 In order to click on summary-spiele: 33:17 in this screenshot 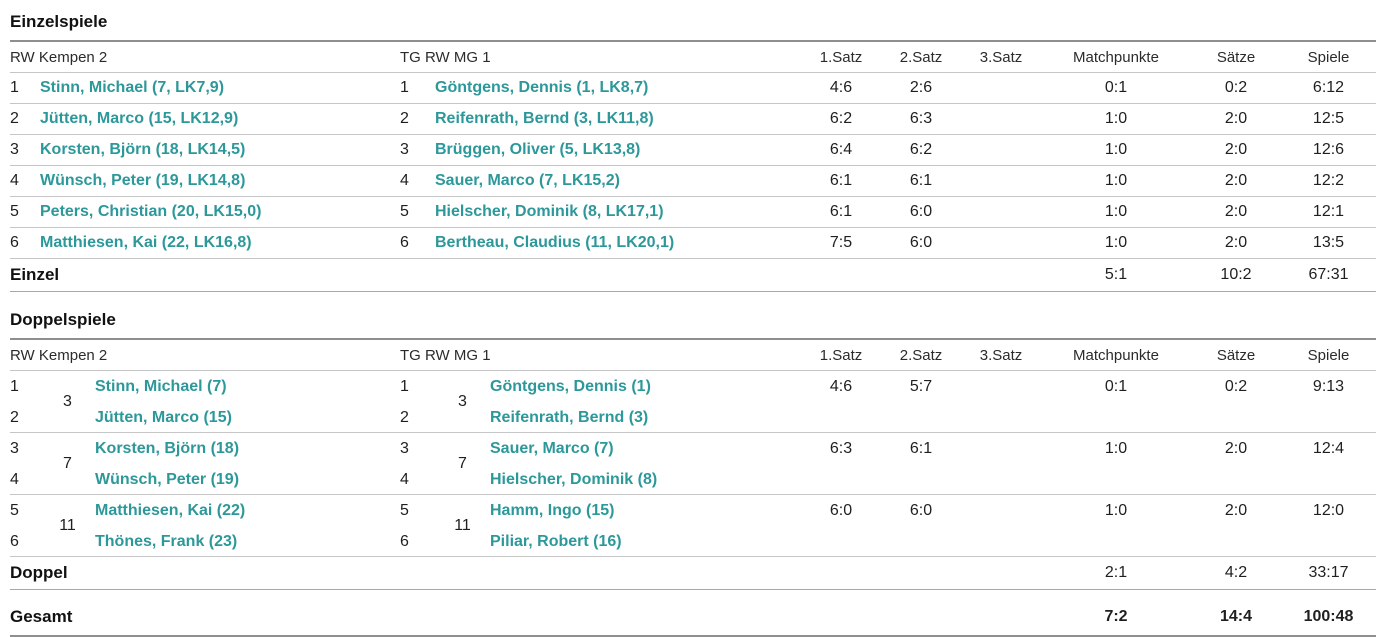, I will do `click(1328, 572)`.